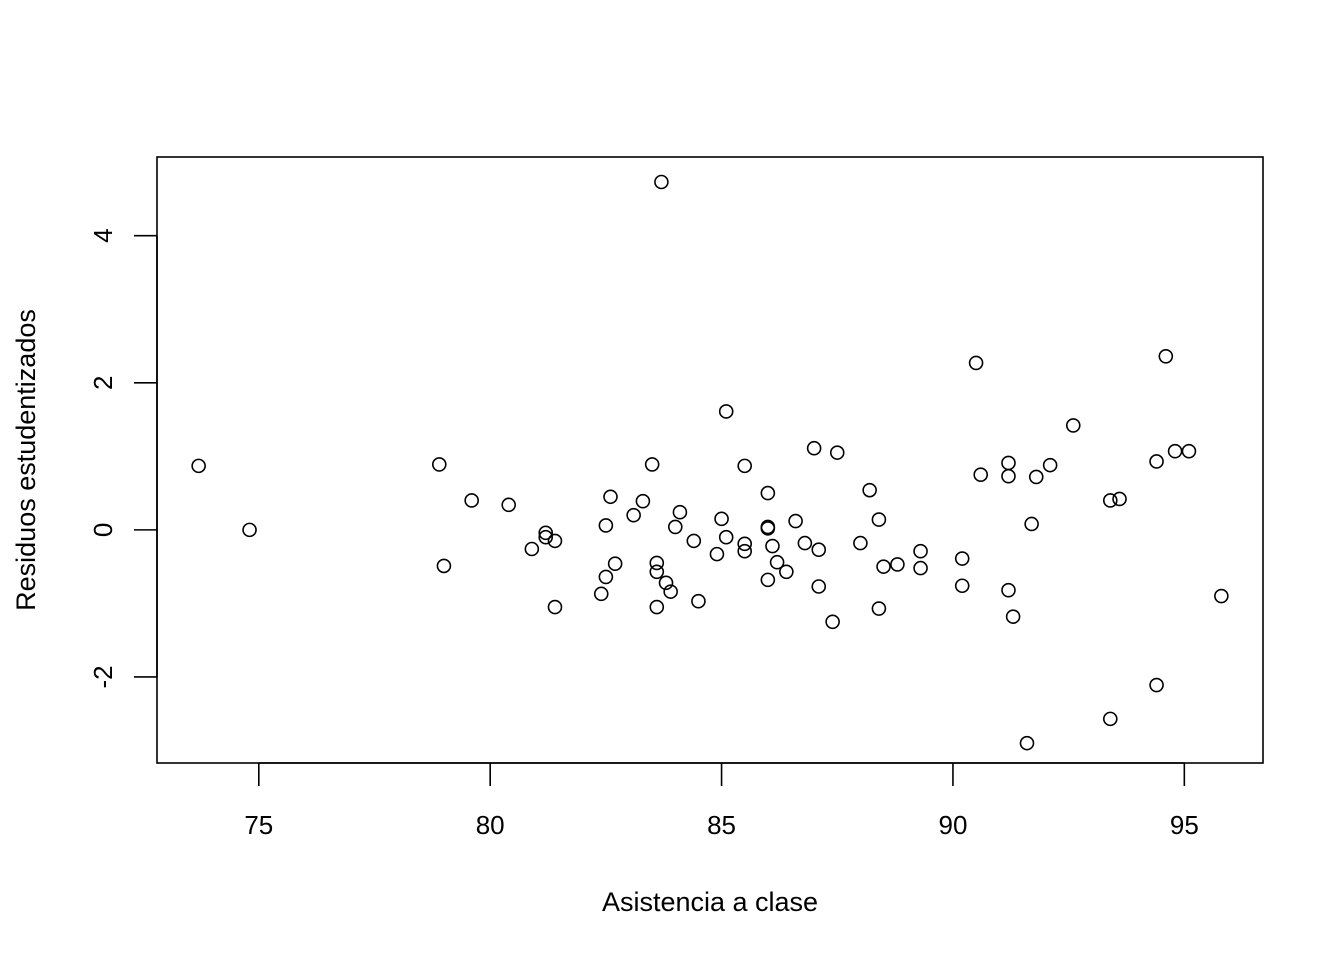 The height and width of the screenshot is (960, 1344). Describe the element at coordinates (1184, 825) in the screenshot. I see `x-tick-label: 95` at that location.